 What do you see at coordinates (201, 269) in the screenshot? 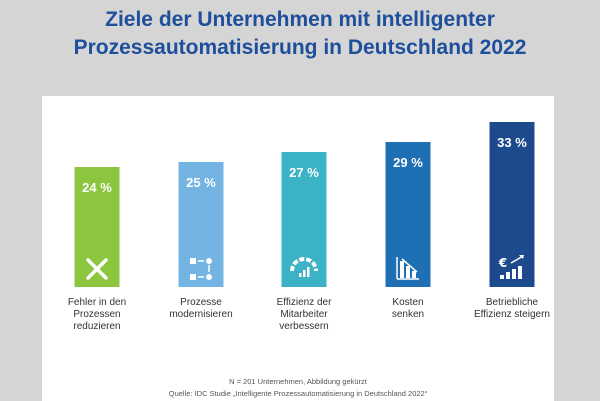
I see `process-flow-icon` at bounding box center [201, 269].